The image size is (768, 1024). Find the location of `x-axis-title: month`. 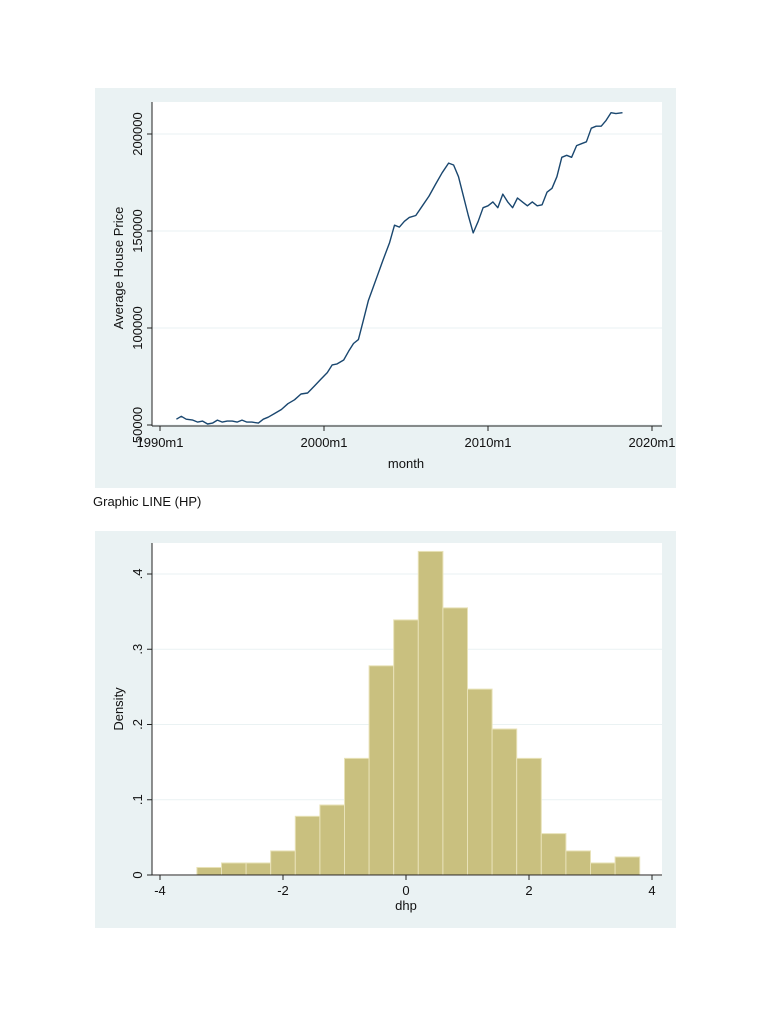

x-axis-title: month is located at coordinates (406, 463).